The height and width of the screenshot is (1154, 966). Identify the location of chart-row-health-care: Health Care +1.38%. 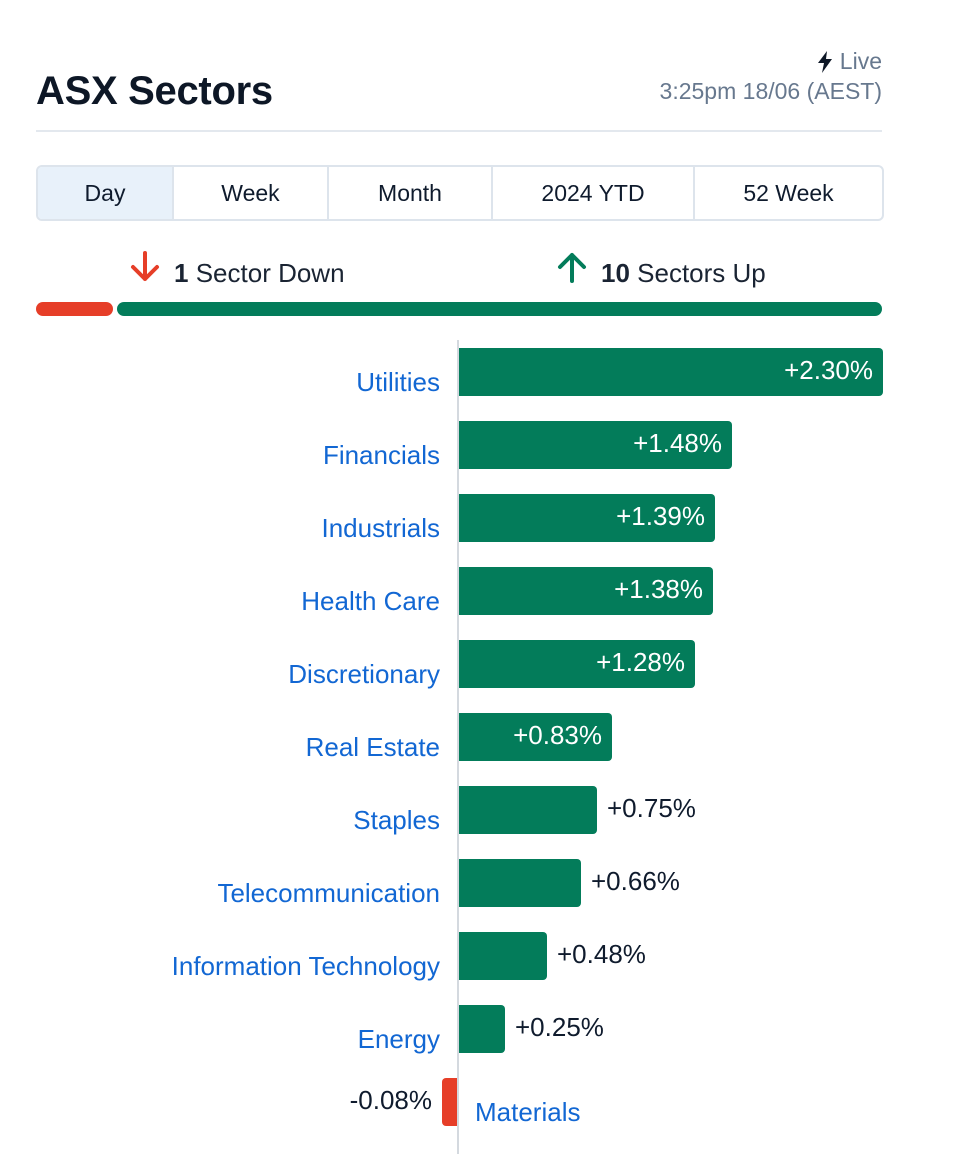
(483, 591).